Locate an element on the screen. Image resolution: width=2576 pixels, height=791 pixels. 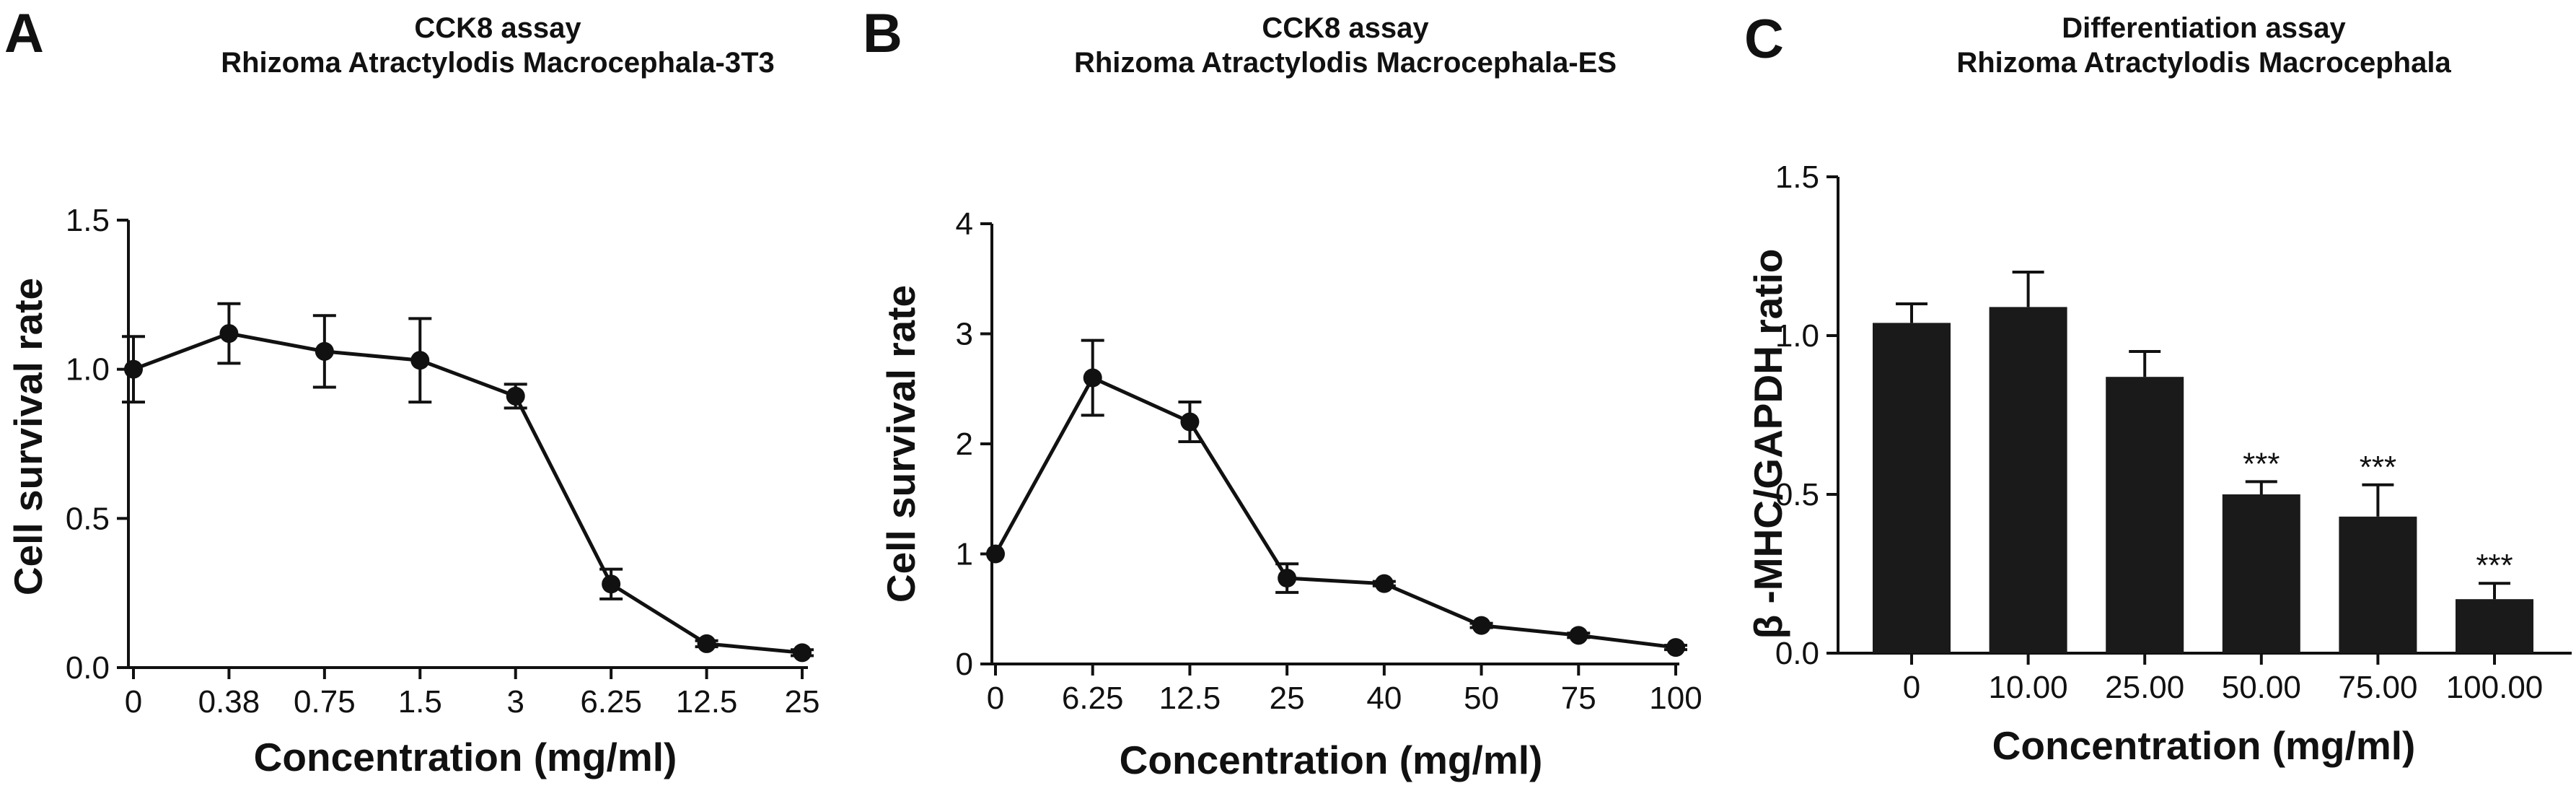
panel-c-x-tick-label: 75.00 is located at coordinates (2377, 687).